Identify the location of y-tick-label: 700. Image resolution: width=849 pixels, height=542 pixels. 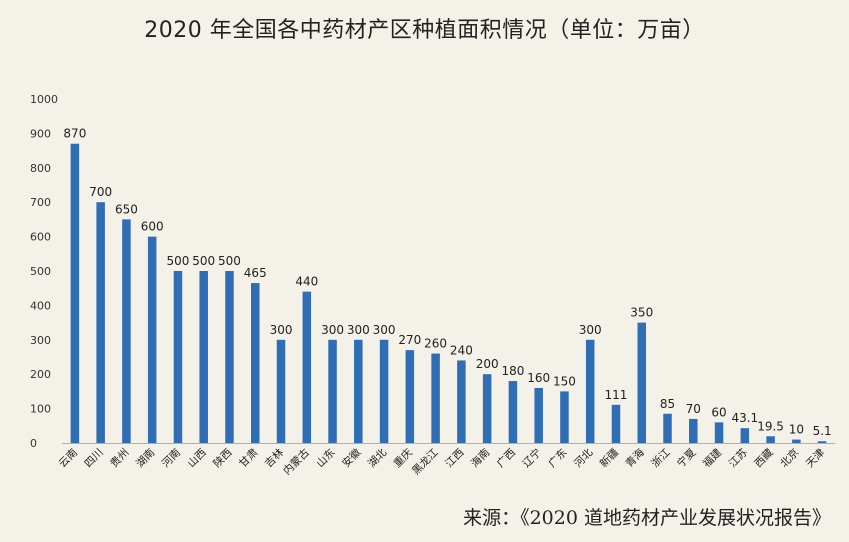
(40, 202).